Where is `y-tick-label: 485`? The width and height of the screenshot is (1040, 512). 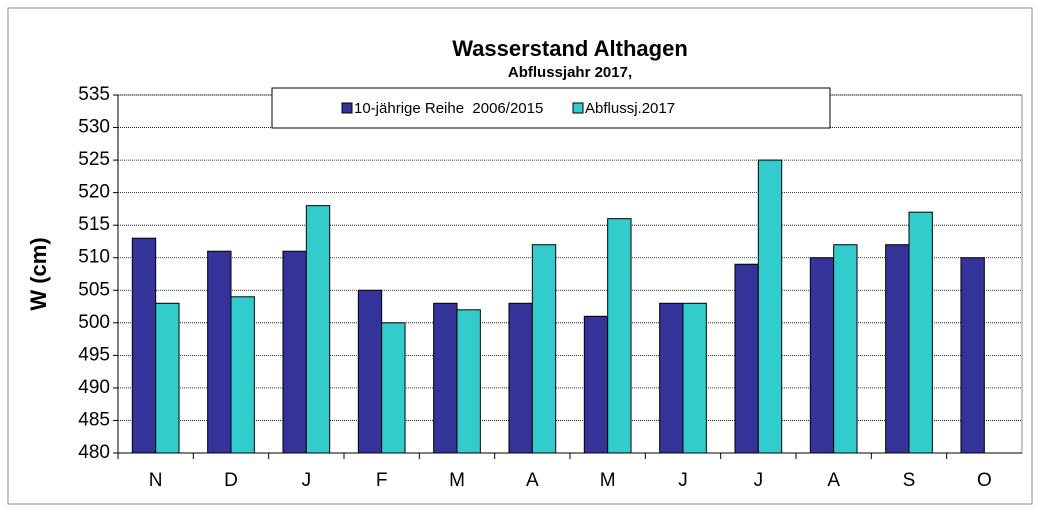 y-tick-label: 485 is located at coordinates (94, 419).